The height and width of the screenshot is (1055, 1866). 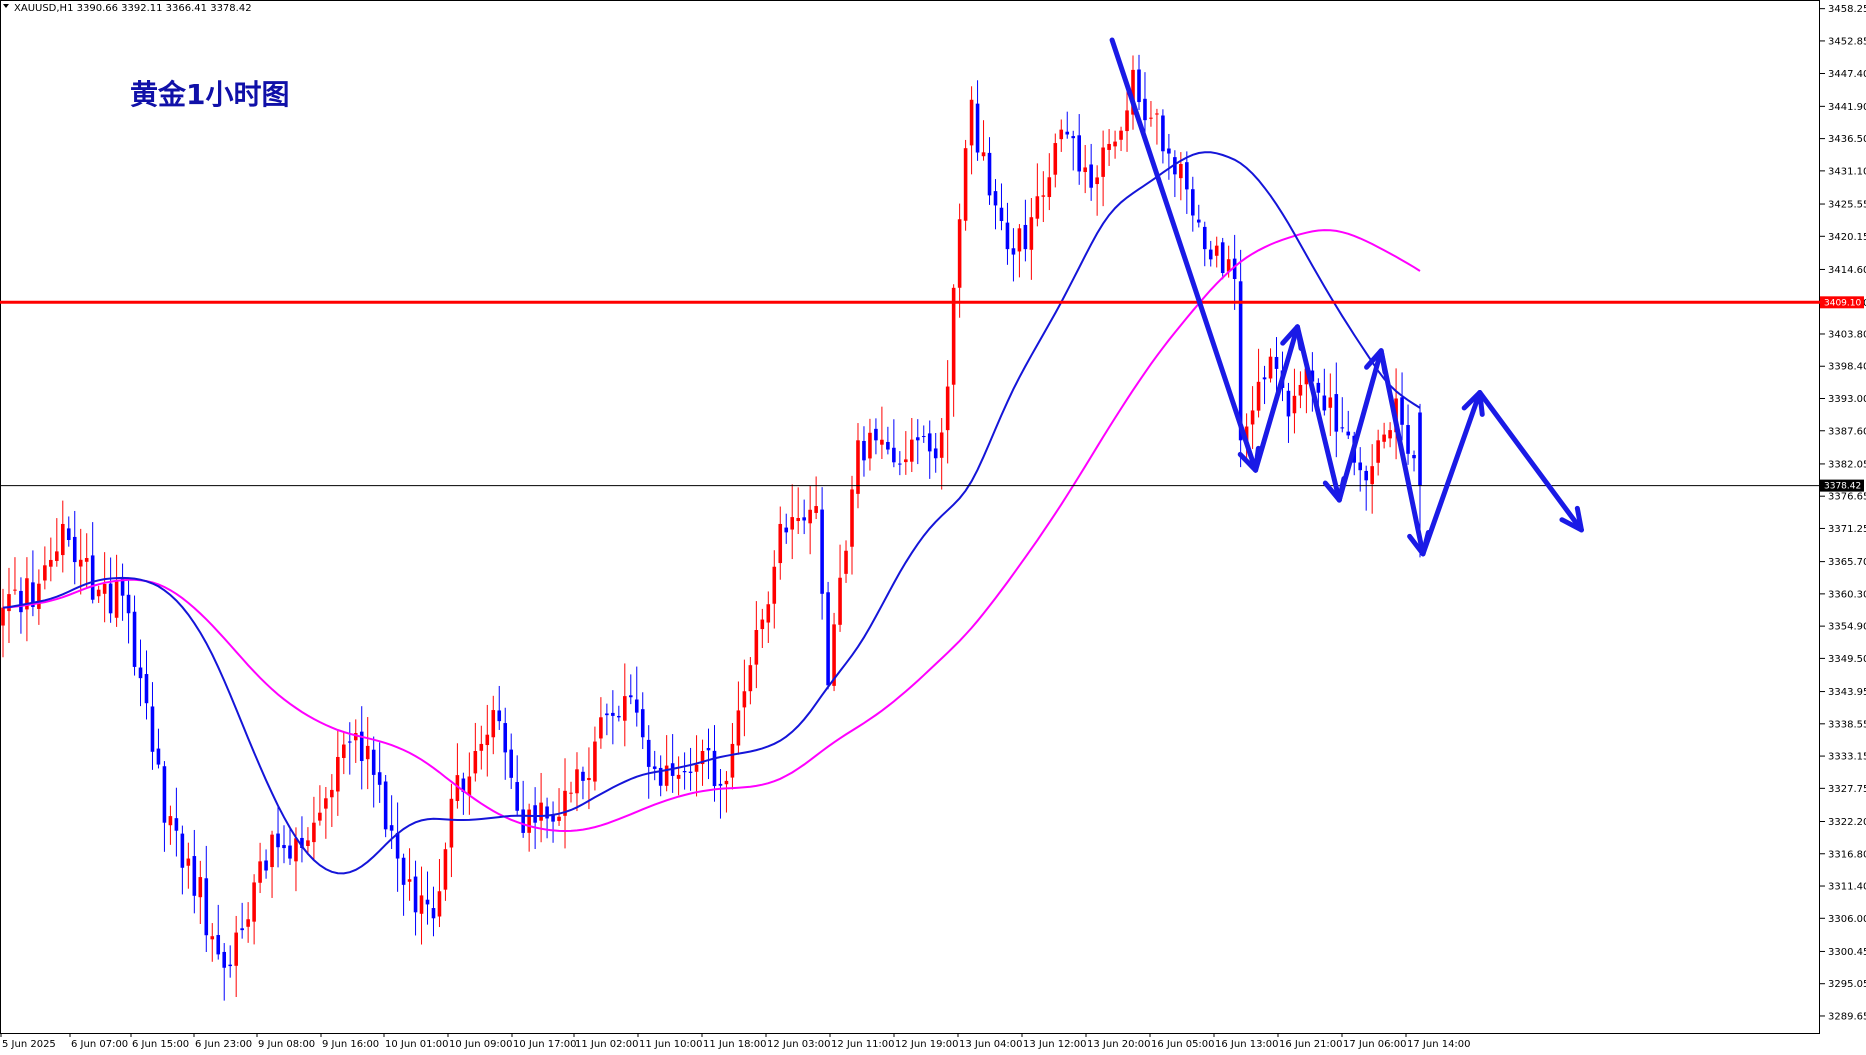 I want to click on dropdown-triangle-icon, so click(x=6, y=6).